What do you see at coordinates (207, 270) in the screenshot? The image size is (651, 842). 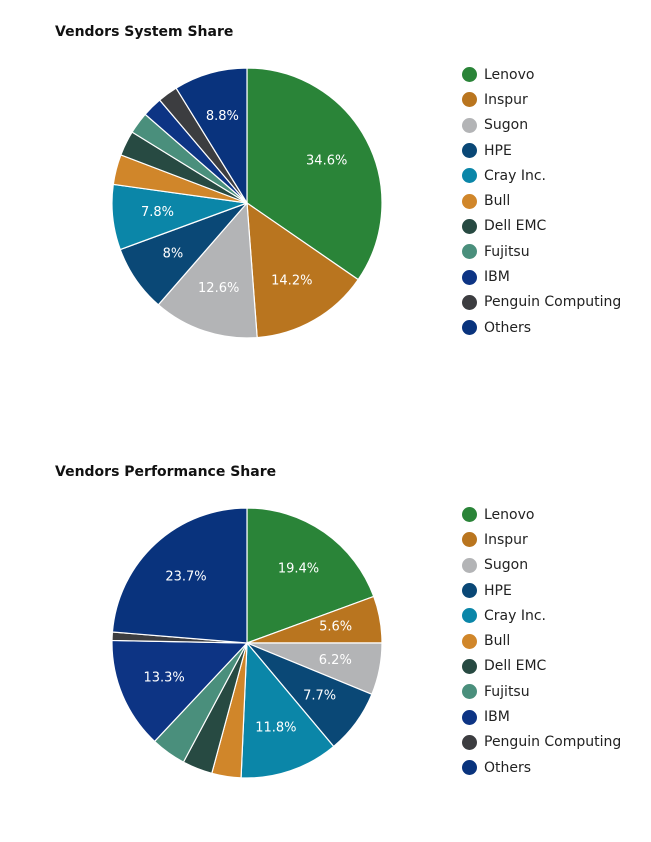 I see `pie-slice-sugon` at bounding box center [207, 270].